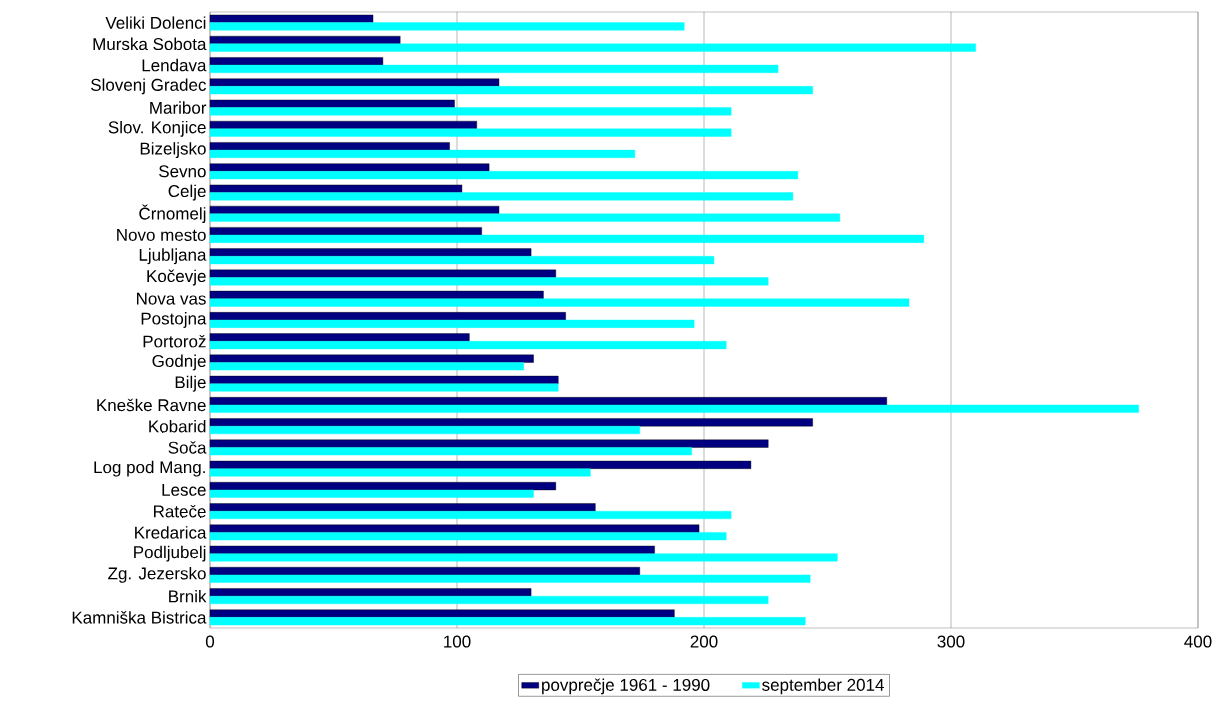  What do you see at coordinates (157, 128) in the screenshot?
I see `y-tick-label: Slov. Konjice` at bounding box center [157, 128].